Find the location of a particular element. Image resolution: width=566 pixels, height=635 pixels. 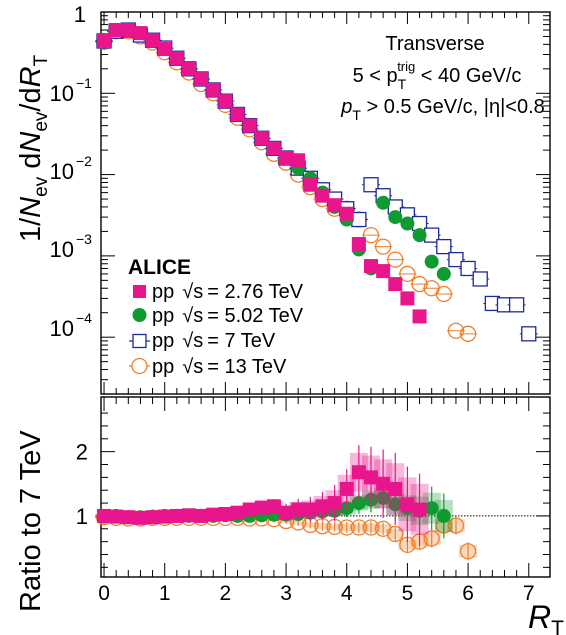

legend-entry-5p02: pp √s = 5.02 TeV is located at coordinates (218, 316).